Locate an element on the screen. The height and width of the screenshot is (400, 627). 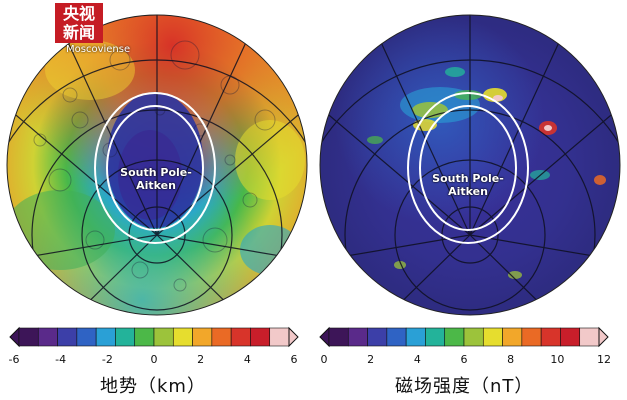
colorbar-tick-label: -6 is located at coordinates (14, 359).